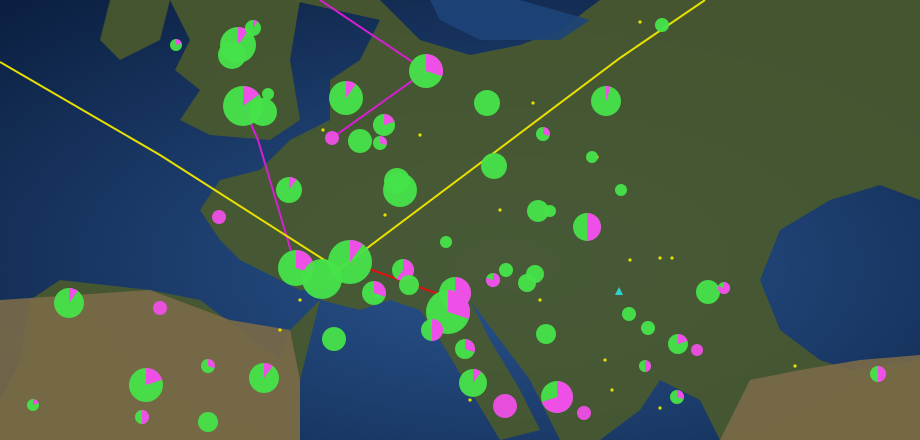 The width and height of the screenshot is (920, 440). Describe the element at coordinates (373, 36) in the screenshot. I see `route-line` at that location.